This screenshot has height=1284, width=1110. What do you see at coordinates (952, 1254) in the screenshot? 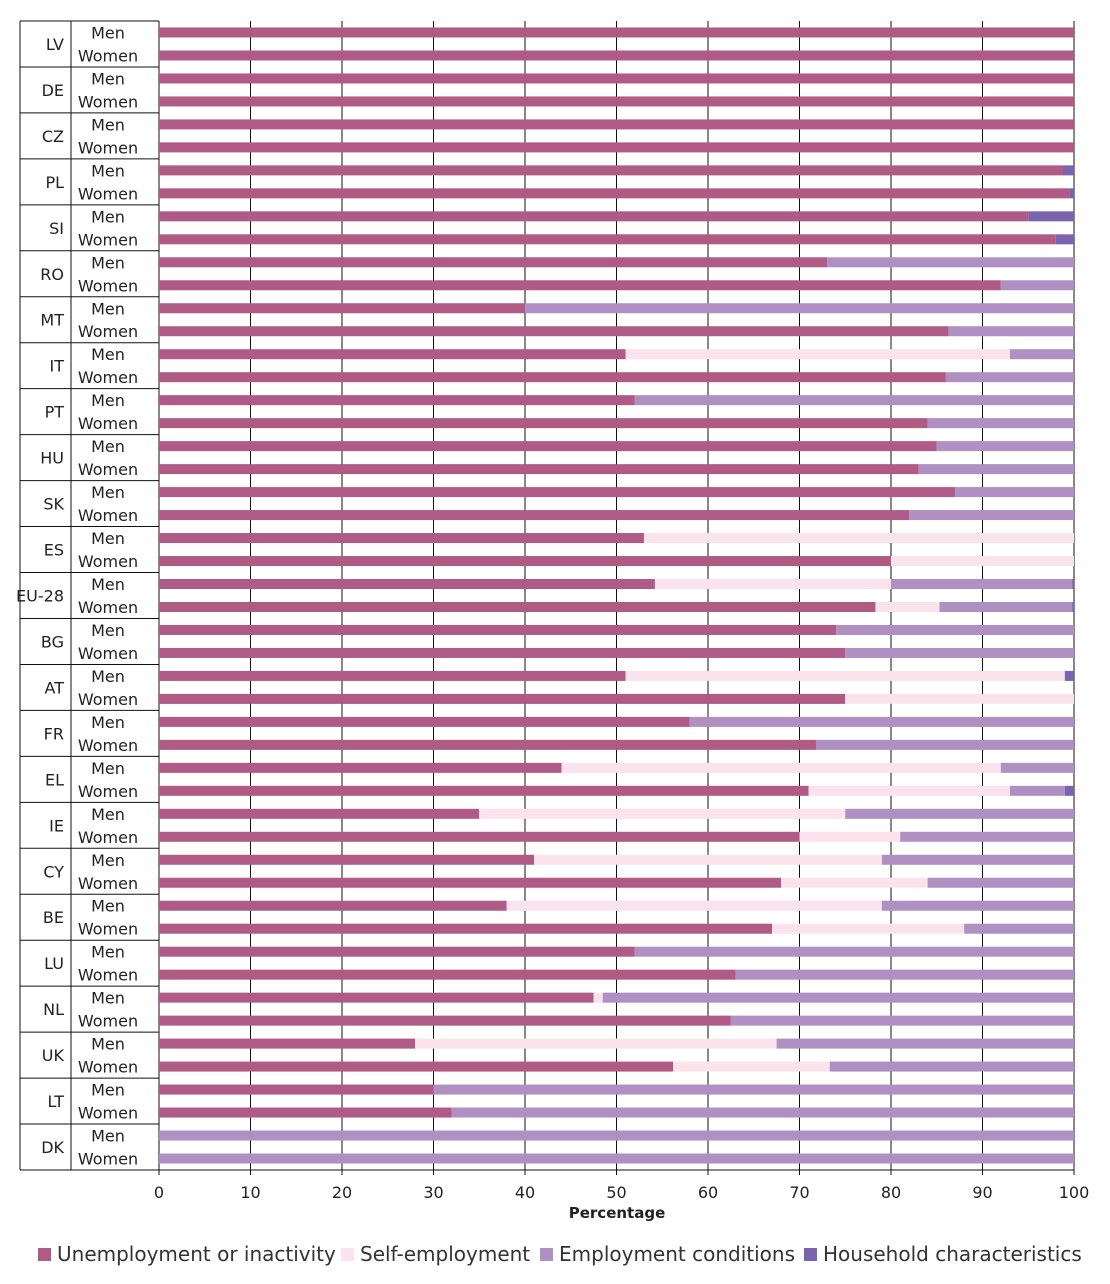
I see `legend-label: Household characteristics` at bounding box center [952, 1254].